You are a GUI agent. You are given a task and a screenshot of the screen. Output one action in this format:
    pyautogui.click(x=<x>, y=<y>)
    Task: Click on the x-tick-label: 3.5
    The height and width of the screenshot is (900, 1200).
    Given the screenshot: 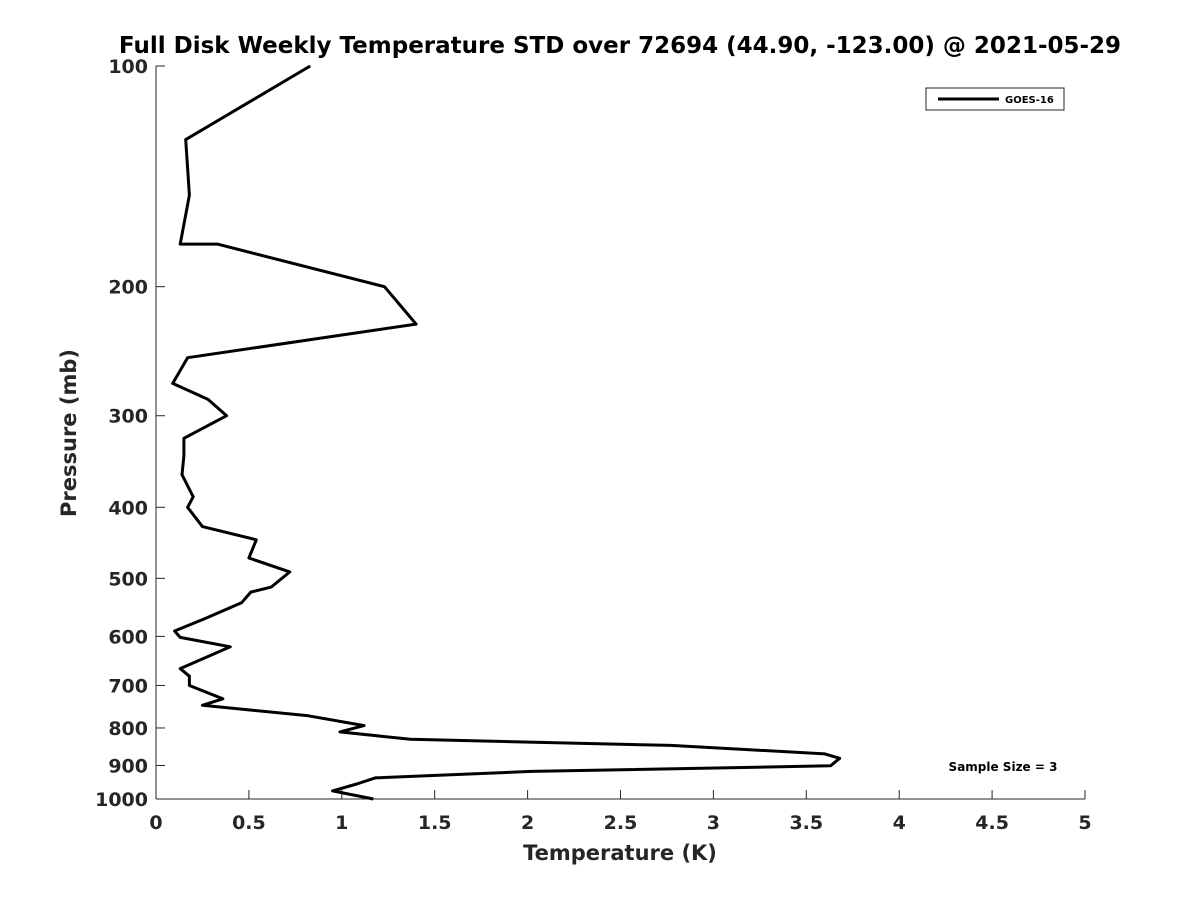 What is the action you would take?
    pyautogui.click(x=806, y=823)
    